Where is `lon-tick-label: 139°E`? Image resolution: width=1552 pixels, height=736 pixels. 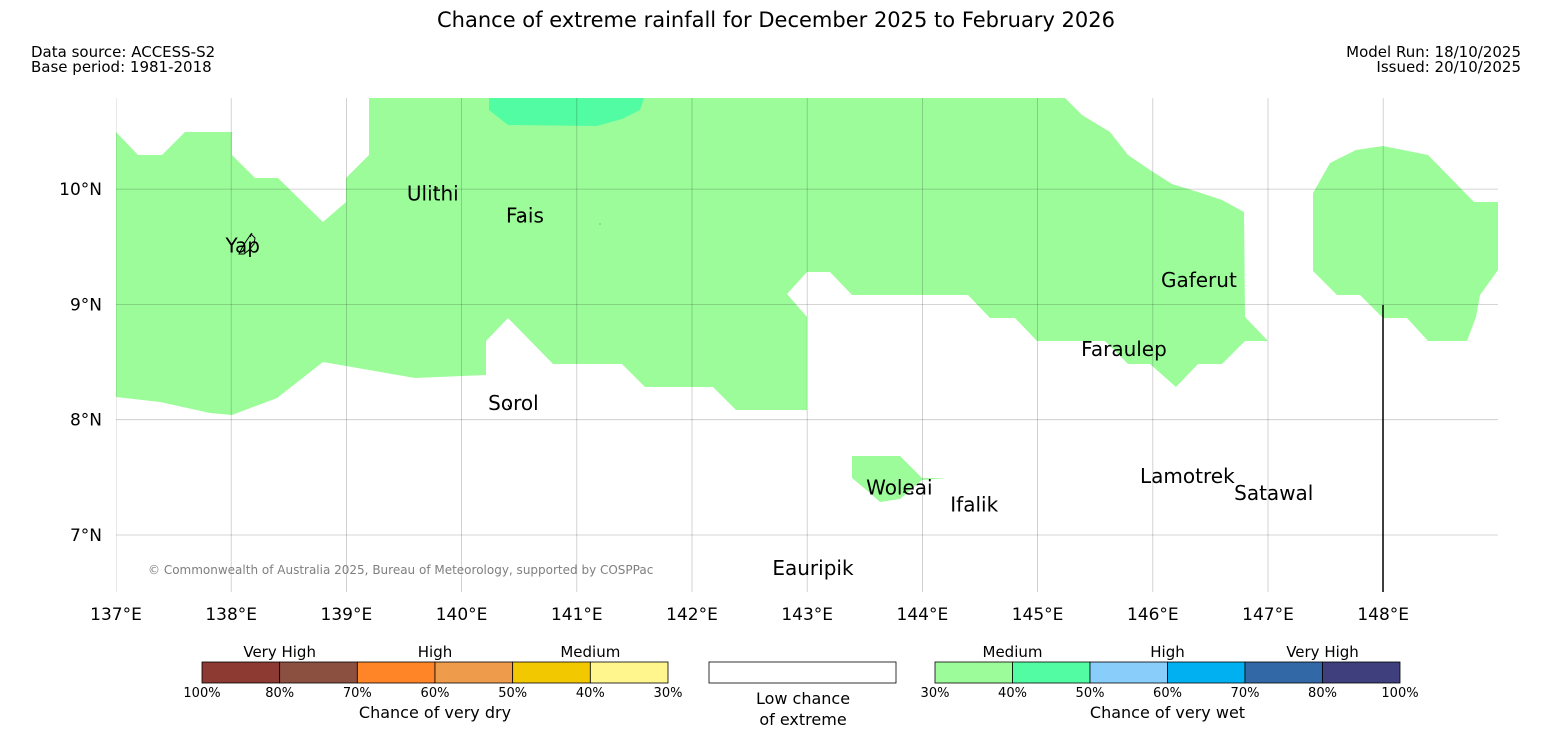 lon-tick-label: 139°E is located at coordinates (347, 615).